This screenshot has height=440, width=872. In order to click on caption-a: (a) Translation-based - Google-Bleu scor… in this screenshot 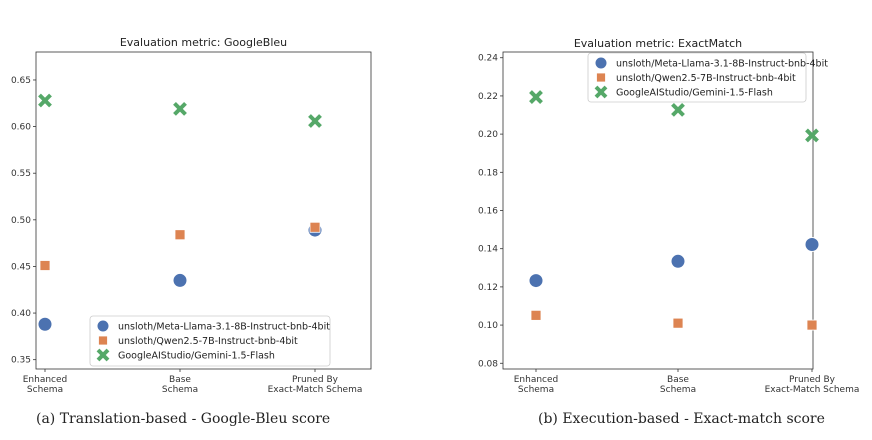, I will do `click(183, 419)`.